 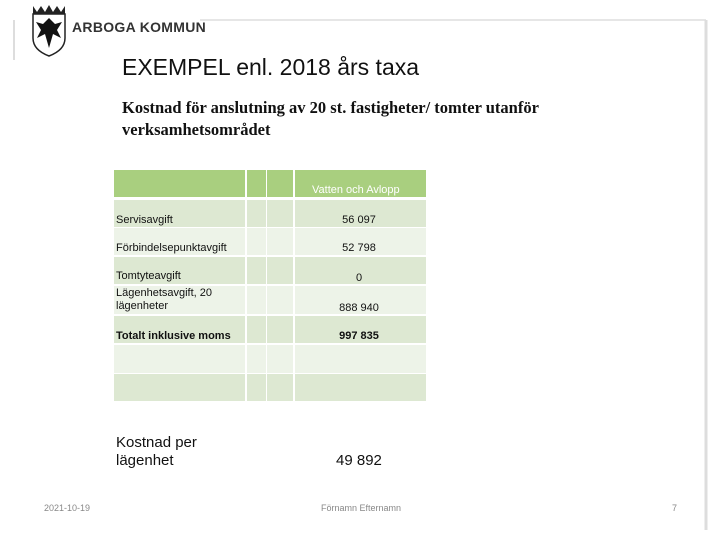 I want to click on row-value: 888 940, so click(x=359, y=308).